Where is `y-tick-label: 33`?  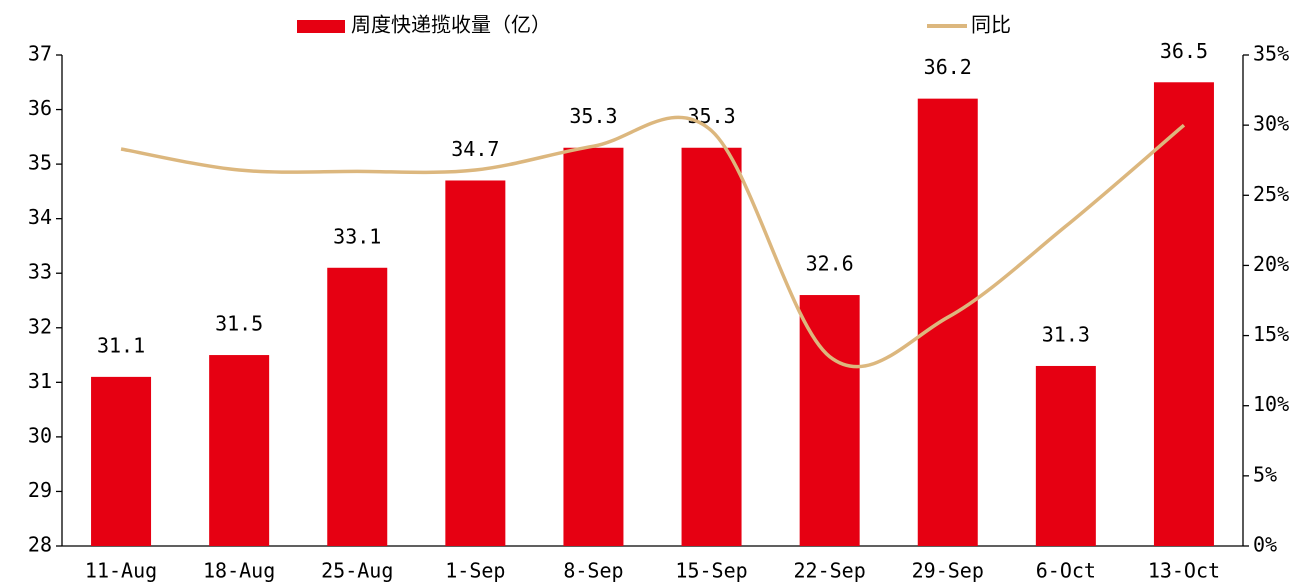 y-tick-label: 33 is located at coordinates (40, 272).